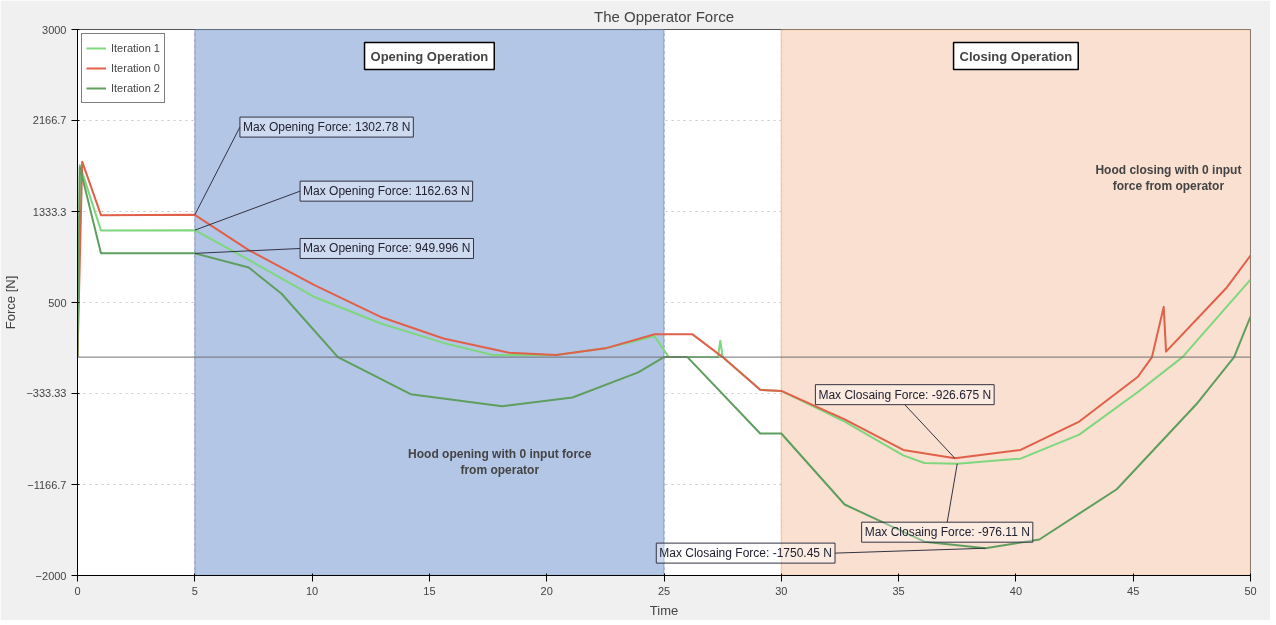 The width and height of the screenshot is (1276, 625). Describe the element at coordinates (194, 590) in the screenshot. I see `x-tick-label: 5` at that location.